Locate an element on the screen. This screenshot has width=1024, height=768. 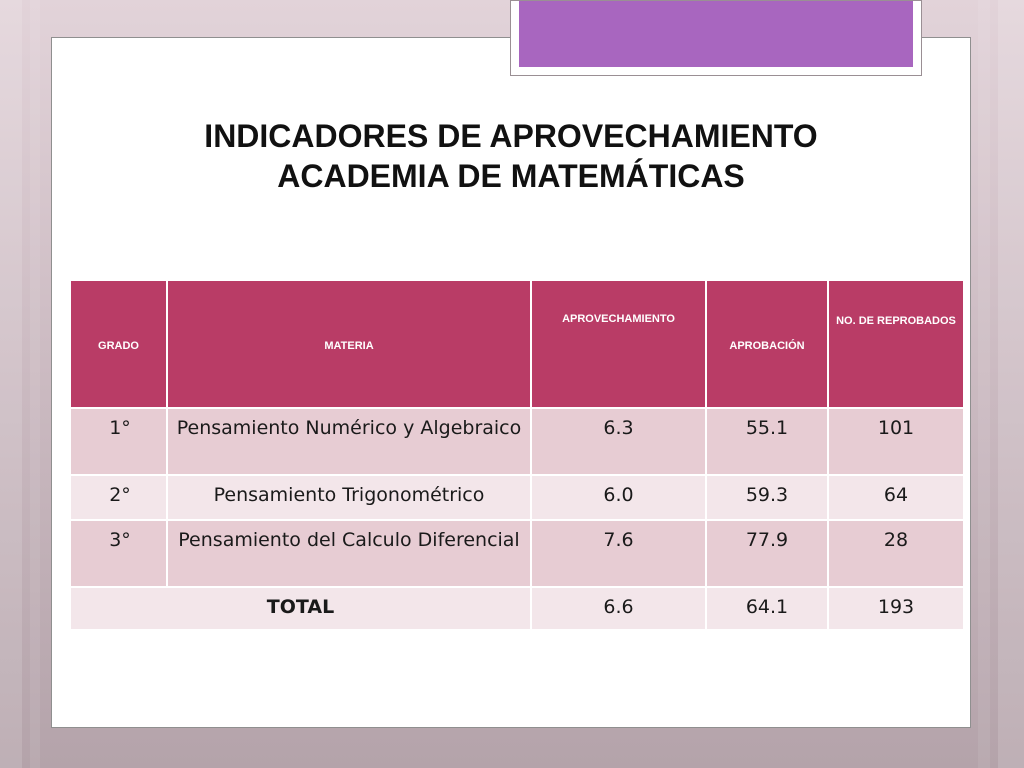
total-row: TOTAL 6.6 64.1 193 is located at coordinates (517, 608).